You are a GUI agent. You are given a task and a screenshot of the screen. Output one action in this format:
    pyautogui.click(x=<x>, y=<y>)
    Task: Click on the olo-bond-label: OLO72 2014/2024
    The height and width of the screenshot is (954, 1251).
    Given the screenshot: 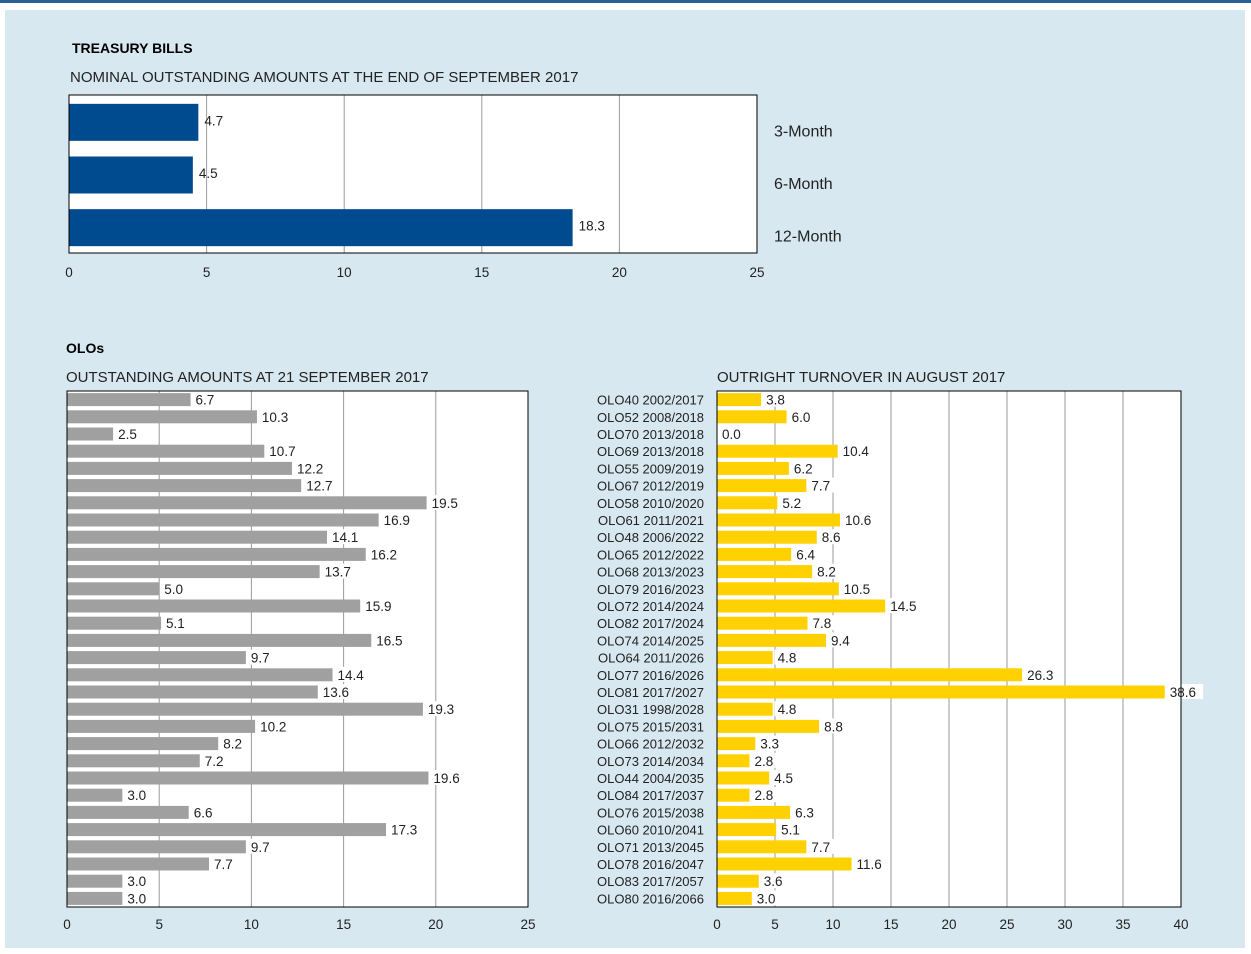 What is the action you would take?
    pyautogui.click(x=650, y=606)
    